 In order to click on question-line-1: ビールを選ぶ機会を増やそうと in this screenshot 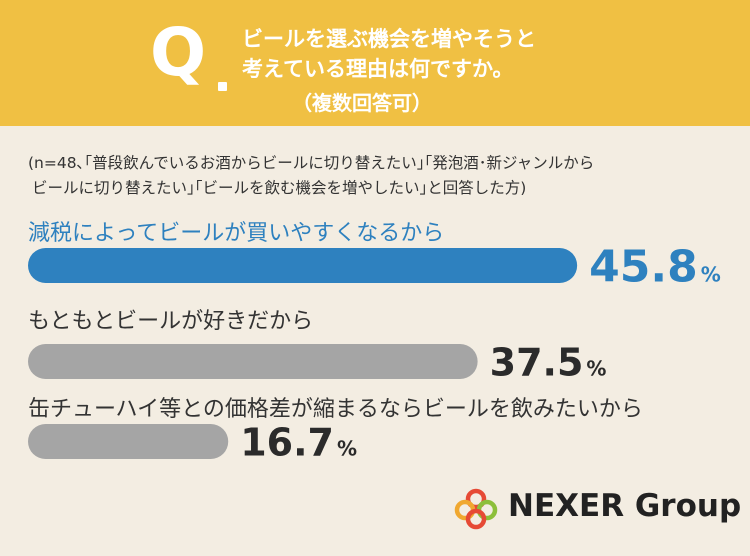, I will do `click(389, 39)`.